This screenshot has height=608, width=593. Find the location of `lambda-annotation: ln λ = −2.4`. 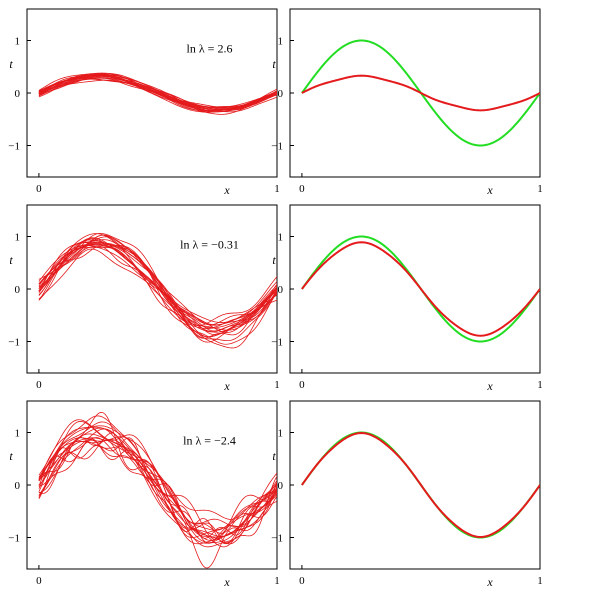

lambda-annotation: ln λ = −2.4 is located at coordinates (209, 441).